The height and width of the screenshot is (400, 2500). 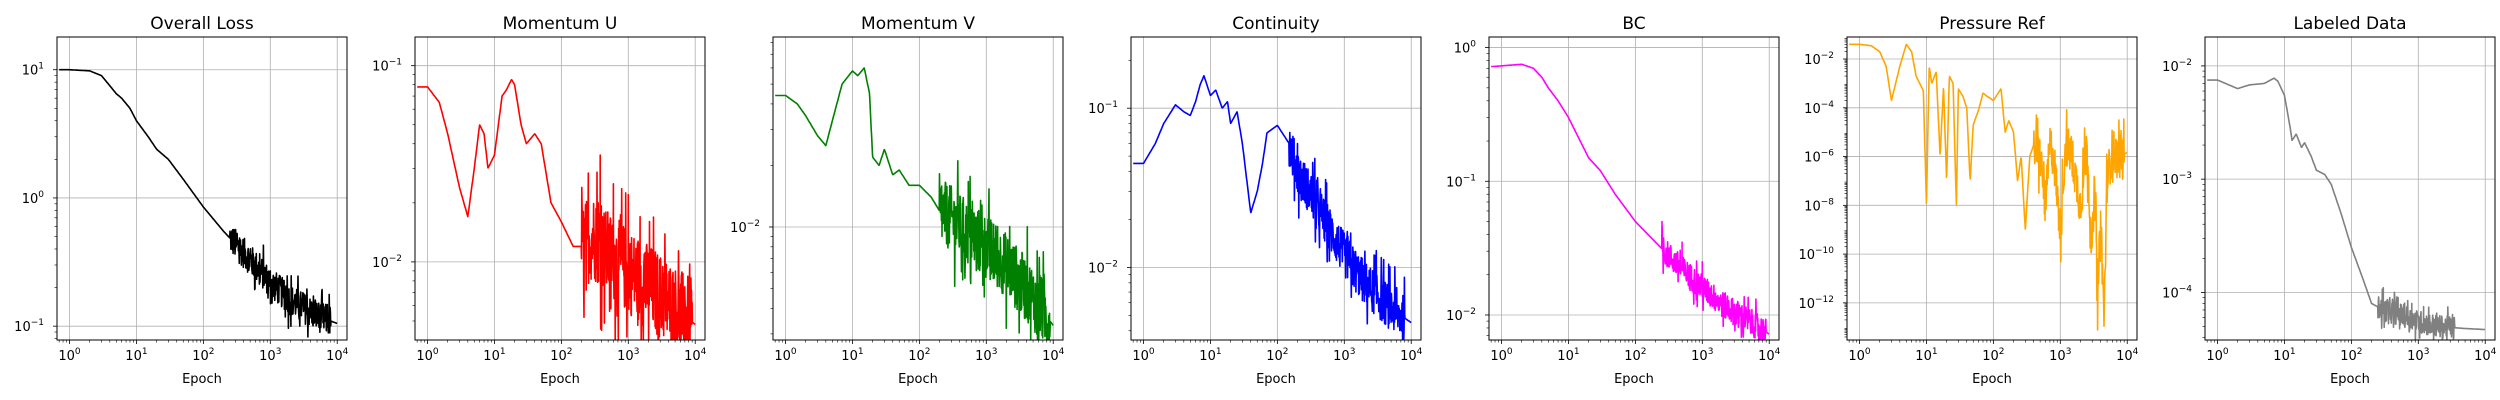 I want to click on y-tick-label: 10⁻¹², so click(x=1816, y=303).